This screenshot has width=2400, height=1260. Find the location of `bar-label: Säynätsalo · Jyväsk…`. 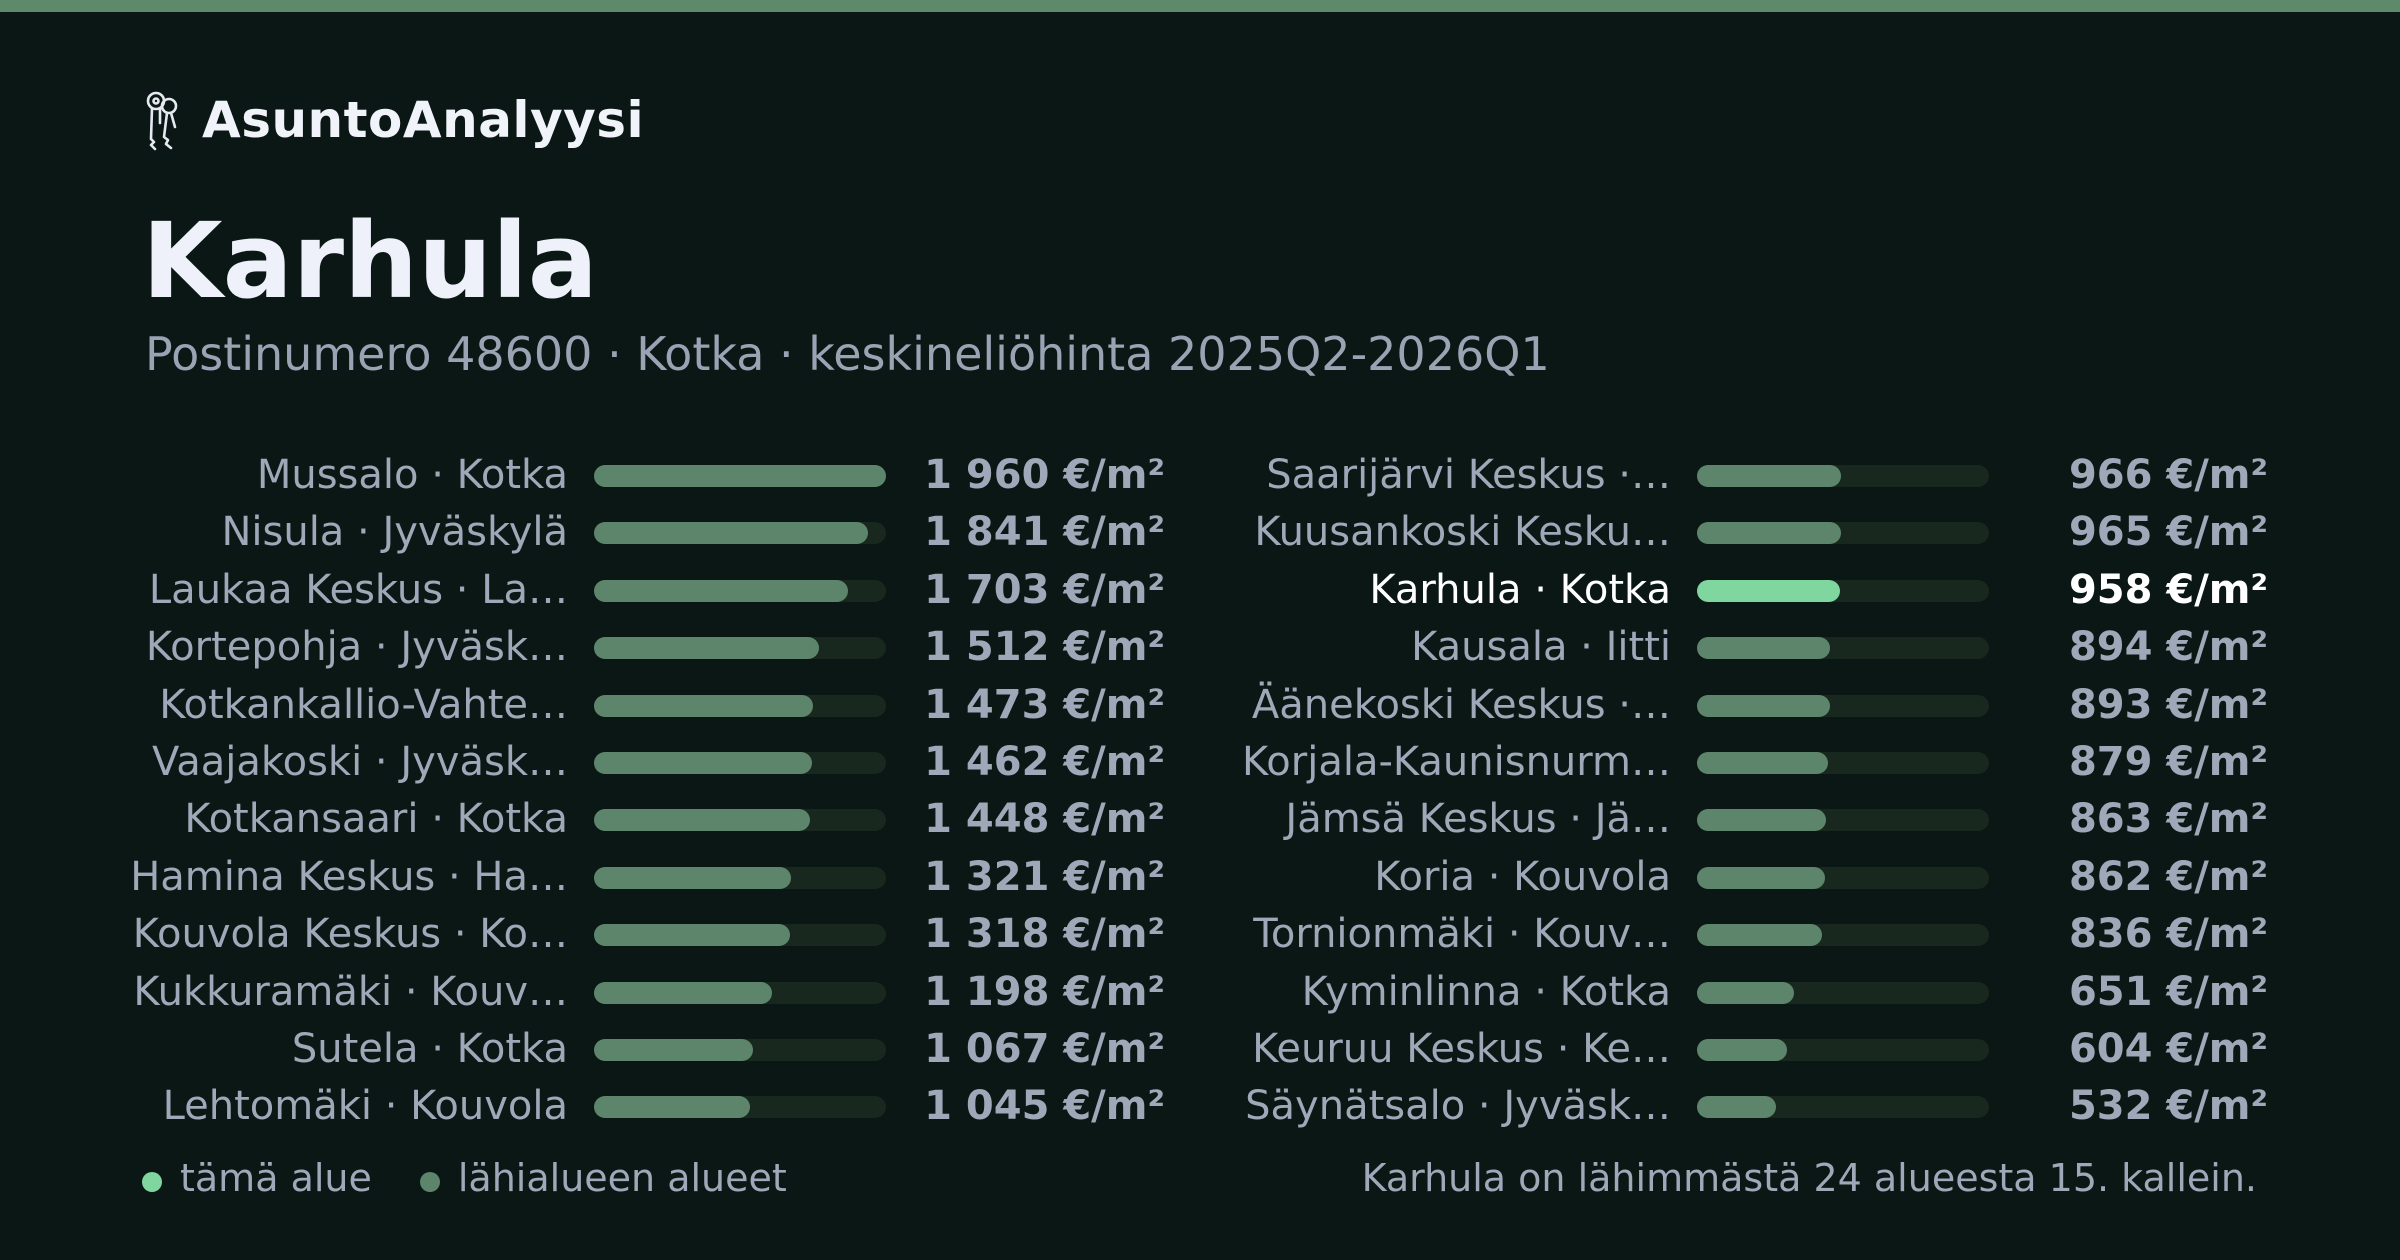

bar-label: Säynätsalo · Jyväsk… is located at coordinates (1458, 1106).